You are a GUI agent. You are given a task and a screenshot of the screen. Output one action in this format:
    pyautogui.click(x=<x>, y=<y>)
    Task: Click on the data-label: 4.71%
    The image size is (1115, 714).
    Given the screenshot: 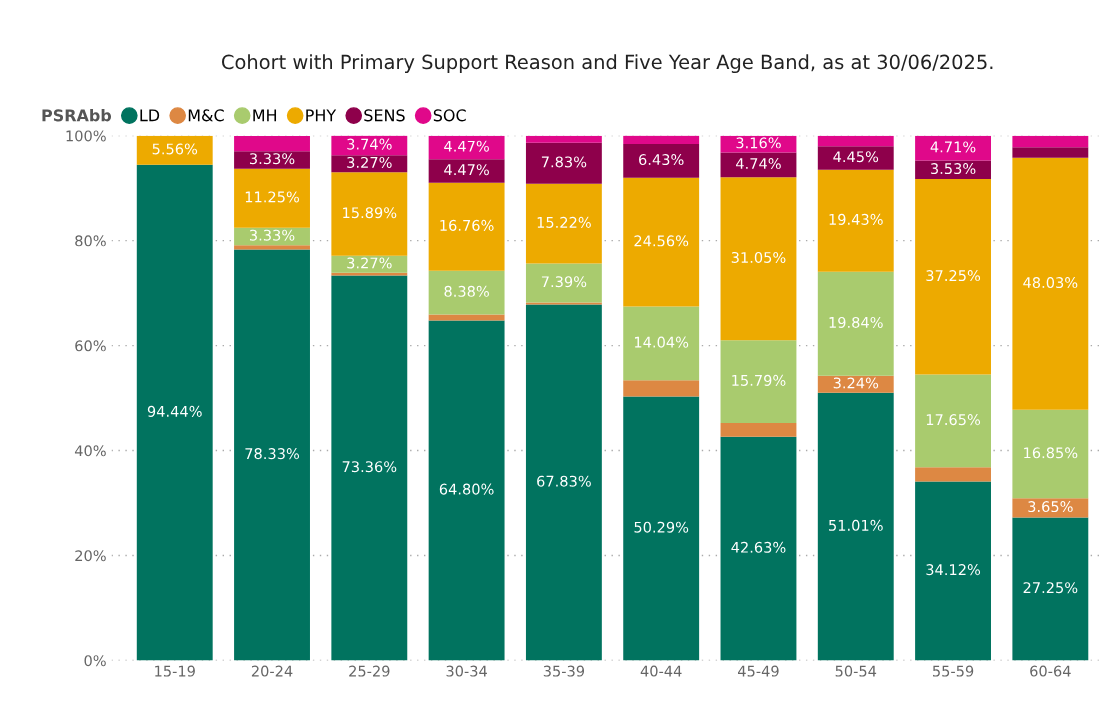 What is the action you would take?
    pyautogui.click(x=953, y=147)
    